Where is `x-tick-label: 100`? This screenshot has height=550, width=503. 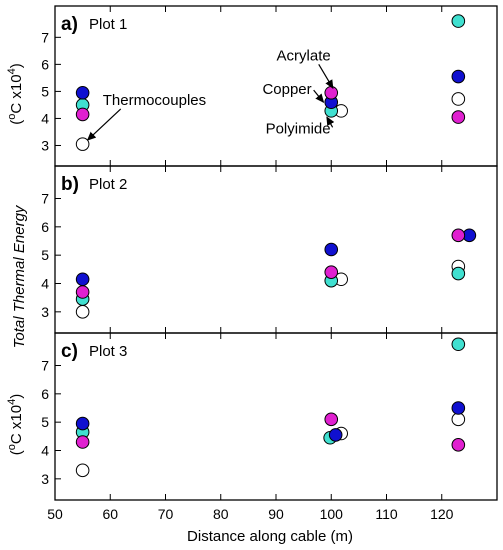
x-tick-label: 100 is located at coordinates (332, 514).